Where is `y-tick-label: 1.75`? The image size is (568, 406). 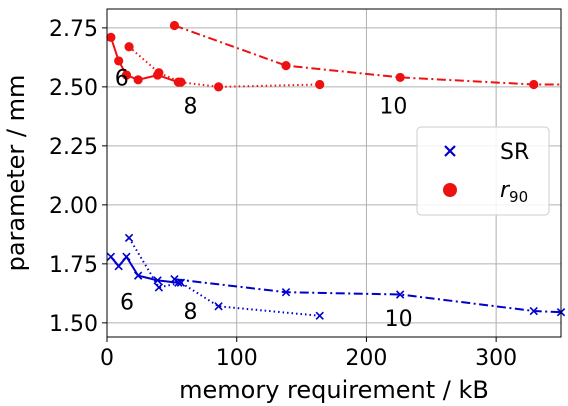 y-tick-label: 1.75 is located at coordinates (73, 265).